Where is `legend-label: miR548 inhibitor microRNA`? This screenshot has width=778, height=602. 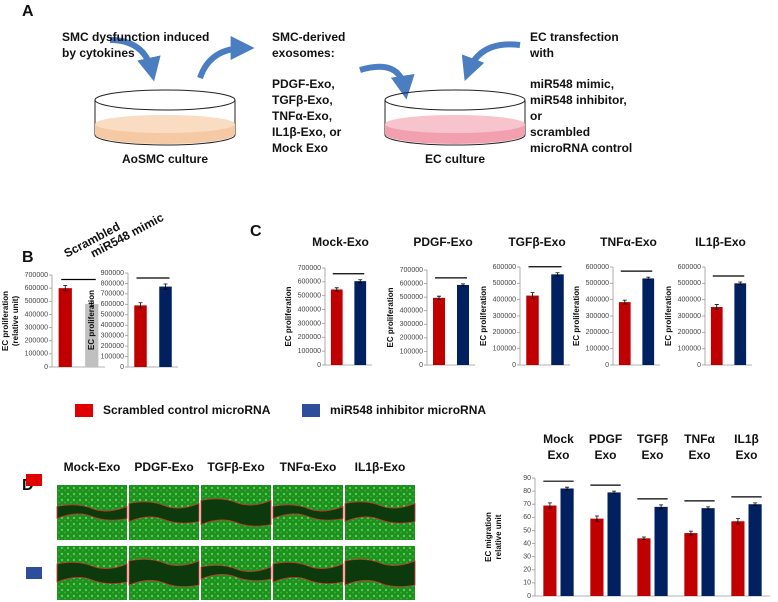
legend-label: miR548 inhibitor microRNA is located at coordinates (408, 410).